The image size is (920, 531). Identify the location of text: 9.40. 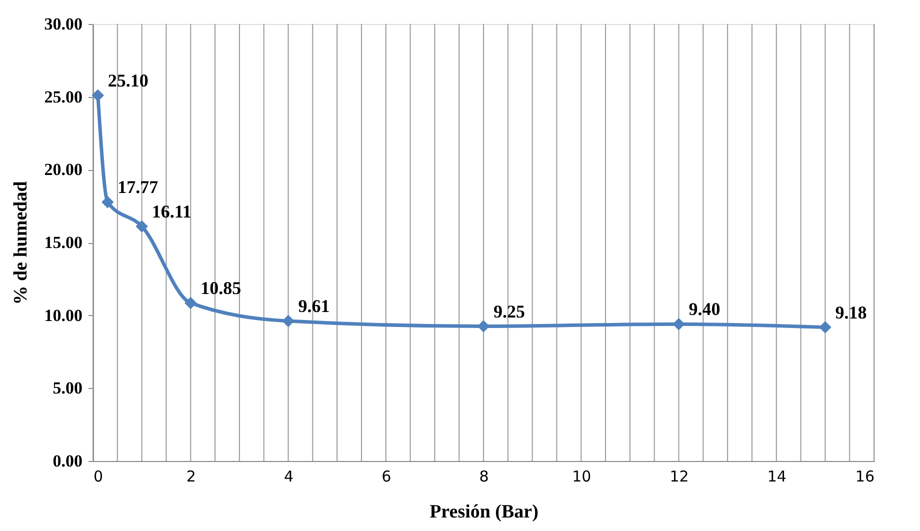
(704, 309).